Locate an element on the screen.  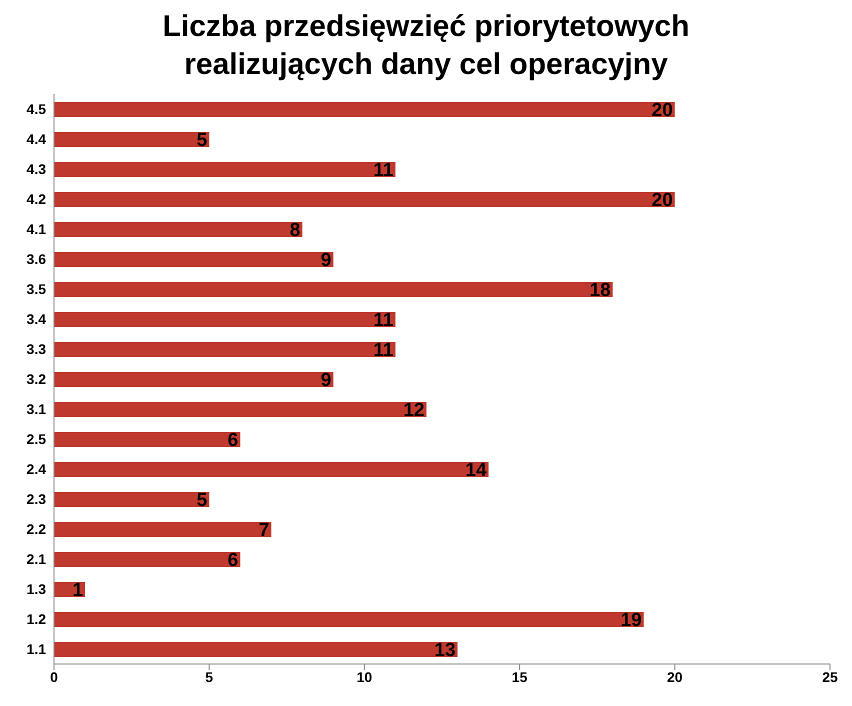
data-label: 1 is located at coordinates (78, 591).